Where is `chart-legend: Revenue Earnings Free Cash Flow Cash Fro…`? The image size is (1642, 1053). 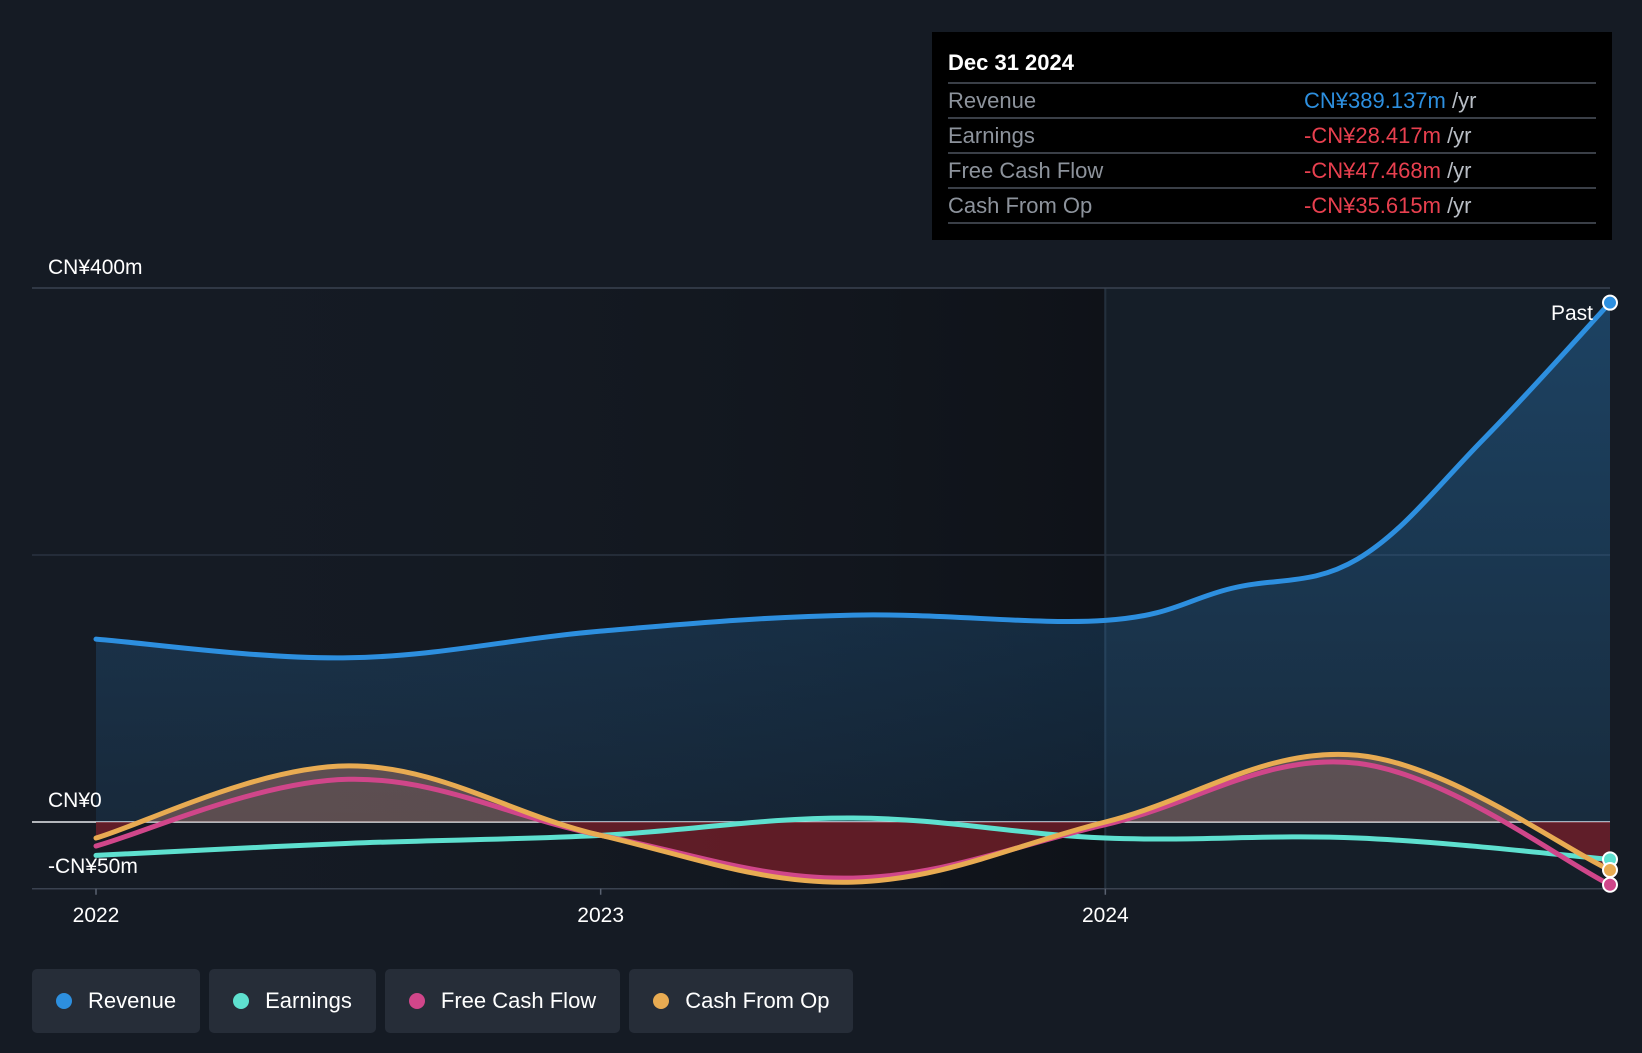
chart-legend: Revenue Earnings Free Cash Flow Cash Fro… is located at coordinates (443, 1001).